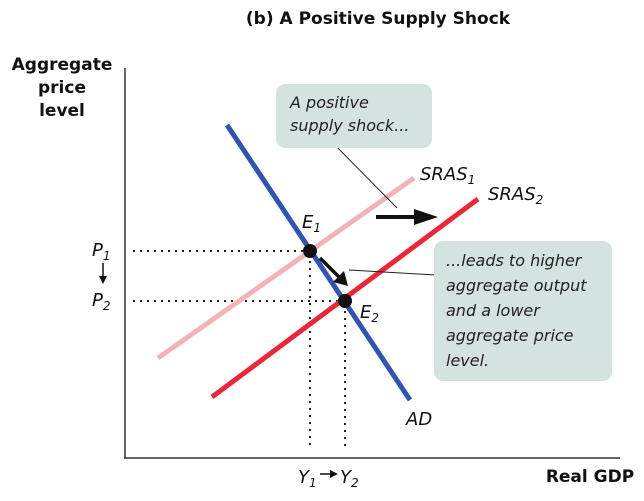 The height and width of the screenshot is (501, 644). I want to click on sras1-curve, so click(286, 268).